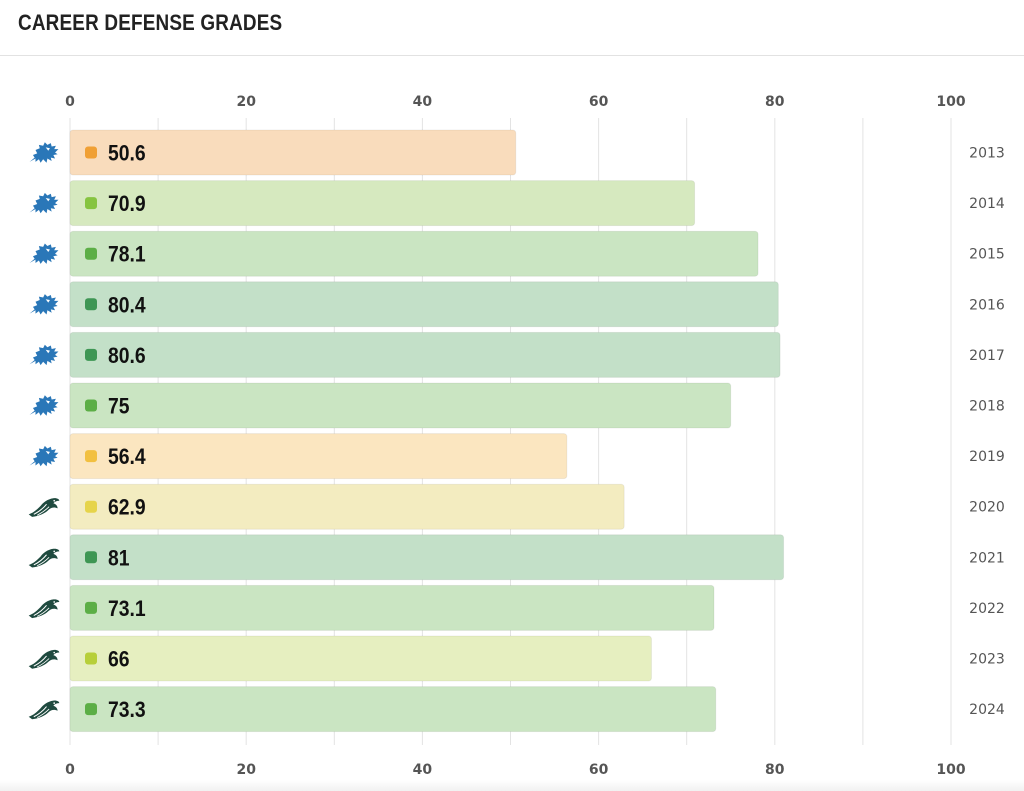 The image size is (1024, 791). I want to click on bar-value-label: 78.1, so click(127, 255).